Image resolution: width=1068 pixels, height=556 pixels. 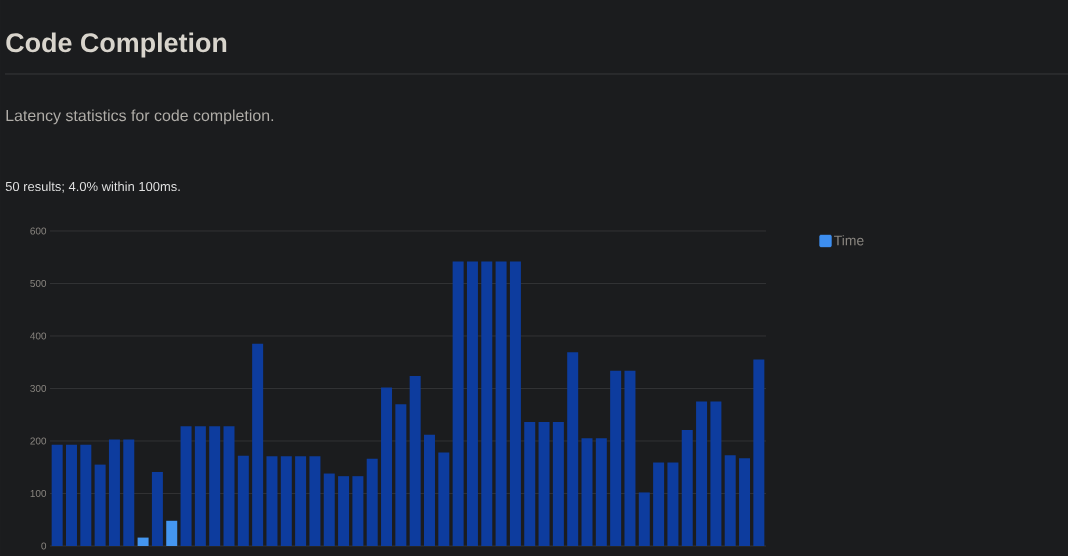 I want to click on chart-title: Code Completion, so click(x=116, y=45).